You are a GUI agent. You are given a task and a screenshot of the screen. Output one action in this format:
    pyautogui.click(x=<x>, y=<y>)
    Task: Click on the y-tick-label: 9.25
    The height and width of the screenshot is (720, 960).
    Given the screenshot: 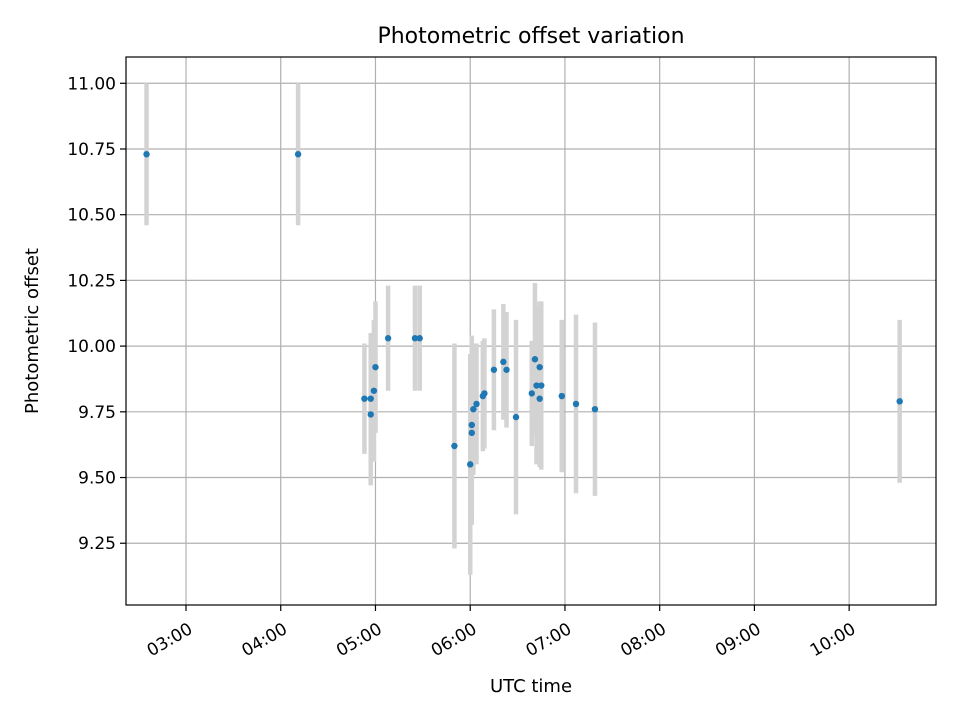 What is the action you would take?
    pyautogui.click(x=97, y=544)
    